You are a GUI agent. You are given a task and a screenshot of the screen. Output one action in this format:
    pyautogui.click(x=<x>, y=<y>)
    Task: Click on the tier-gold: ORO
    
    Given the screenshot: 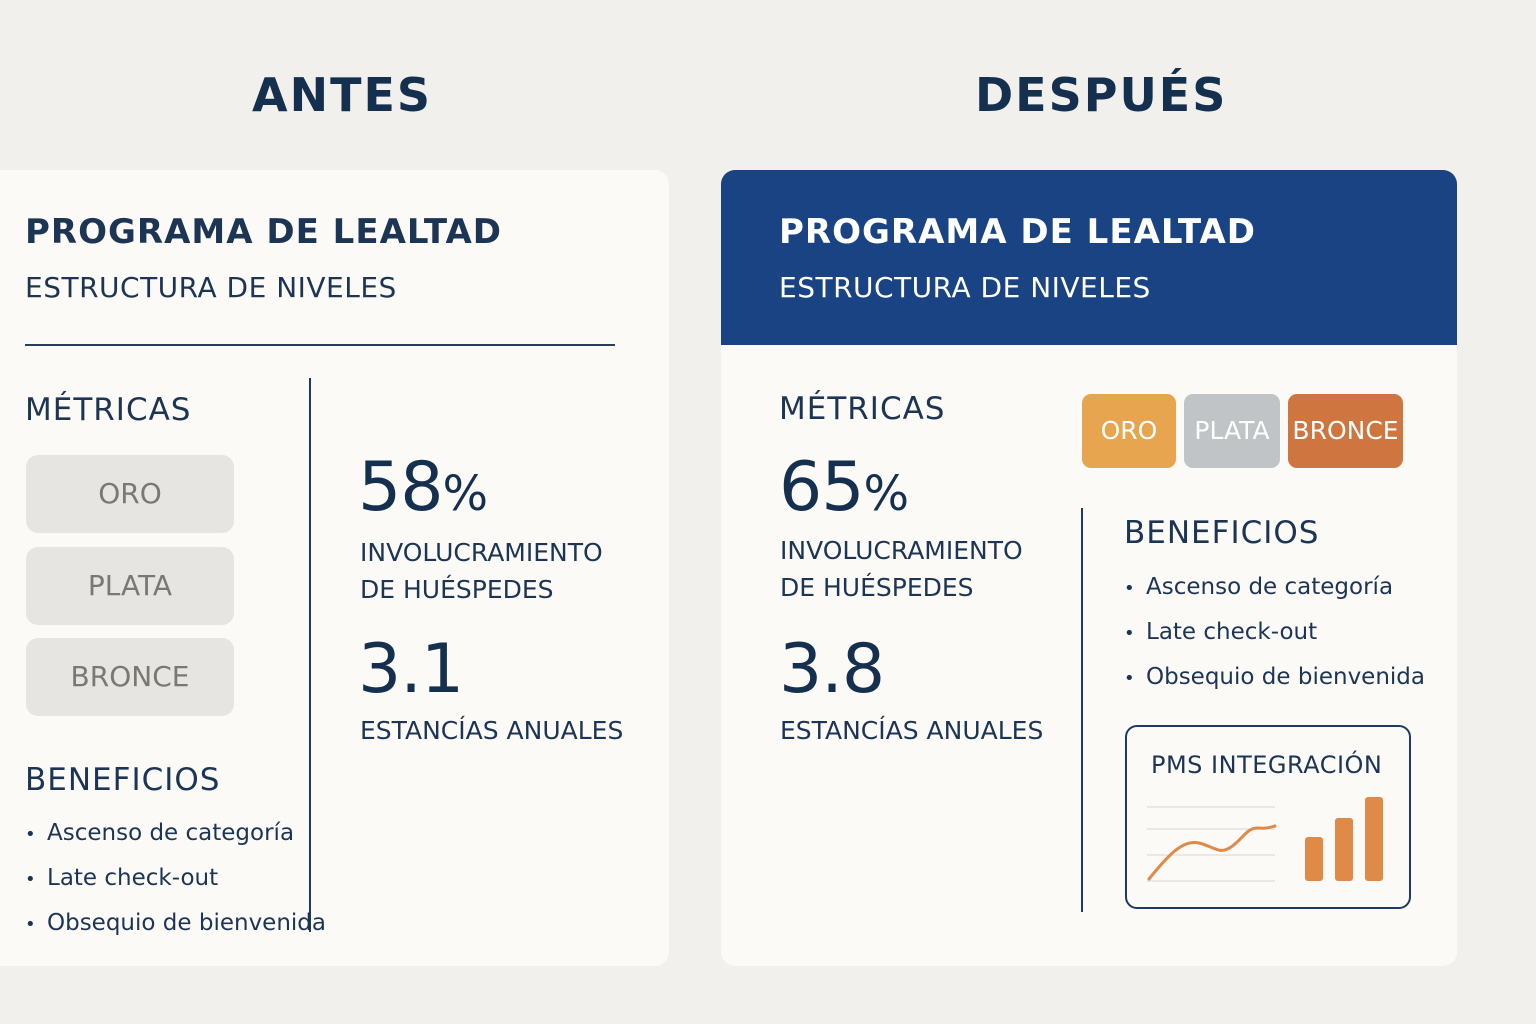 What is the action you would take?
    pyautogui.click(x=130, y=494)
    